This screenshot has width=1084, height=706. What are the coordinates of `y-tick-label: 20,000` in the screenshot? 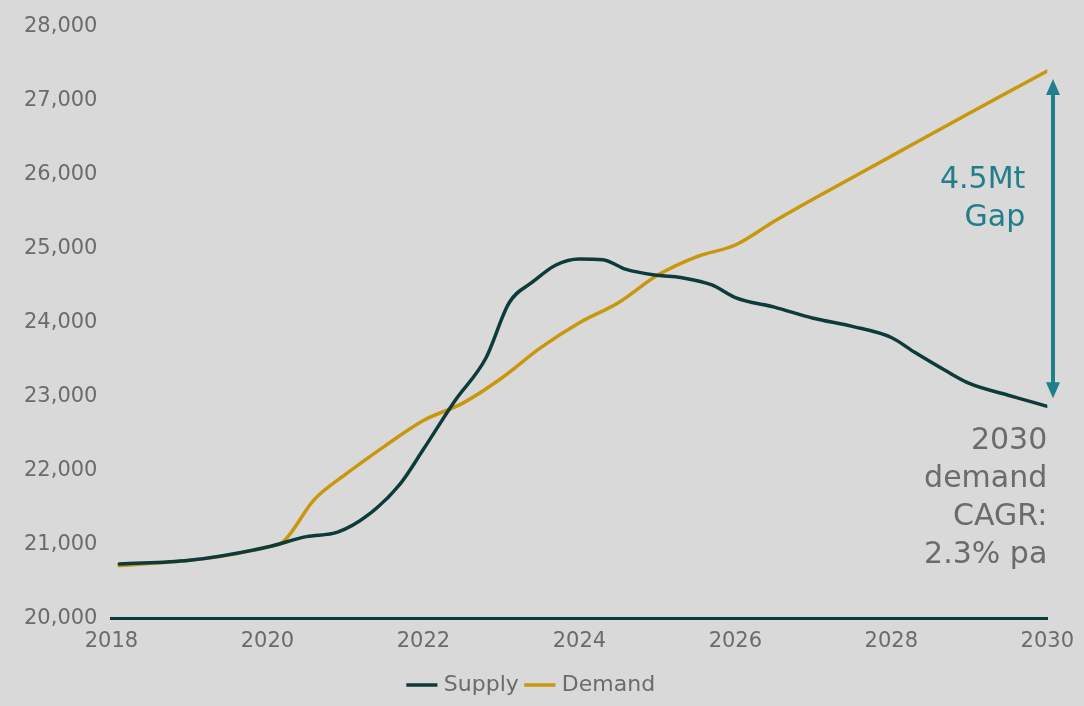 It's located at (61, 617).